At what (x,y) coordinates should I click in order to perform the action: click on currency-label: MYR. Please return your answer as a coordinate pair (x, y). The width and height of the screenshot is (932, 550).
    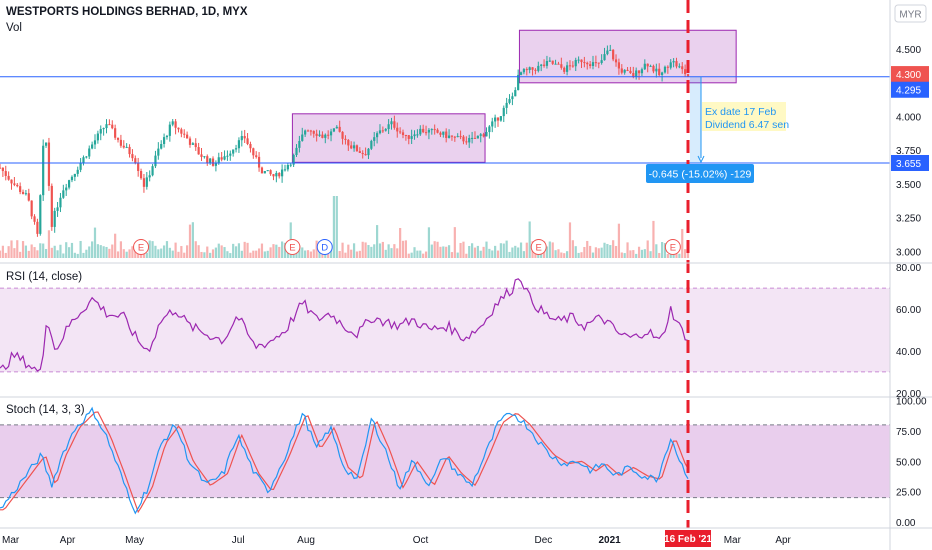
    Looking at the image, I should click on (910, 15).